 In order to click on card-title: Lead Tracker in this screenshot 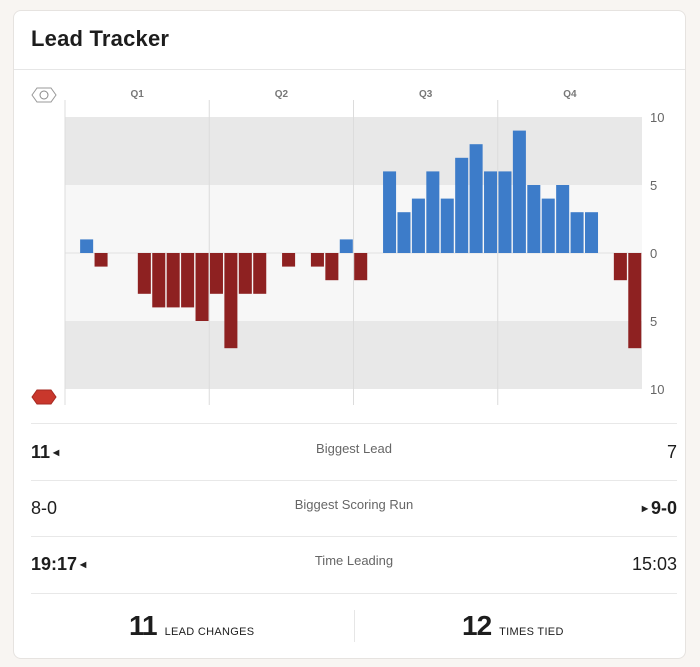, I will do `click(100, 38)`.